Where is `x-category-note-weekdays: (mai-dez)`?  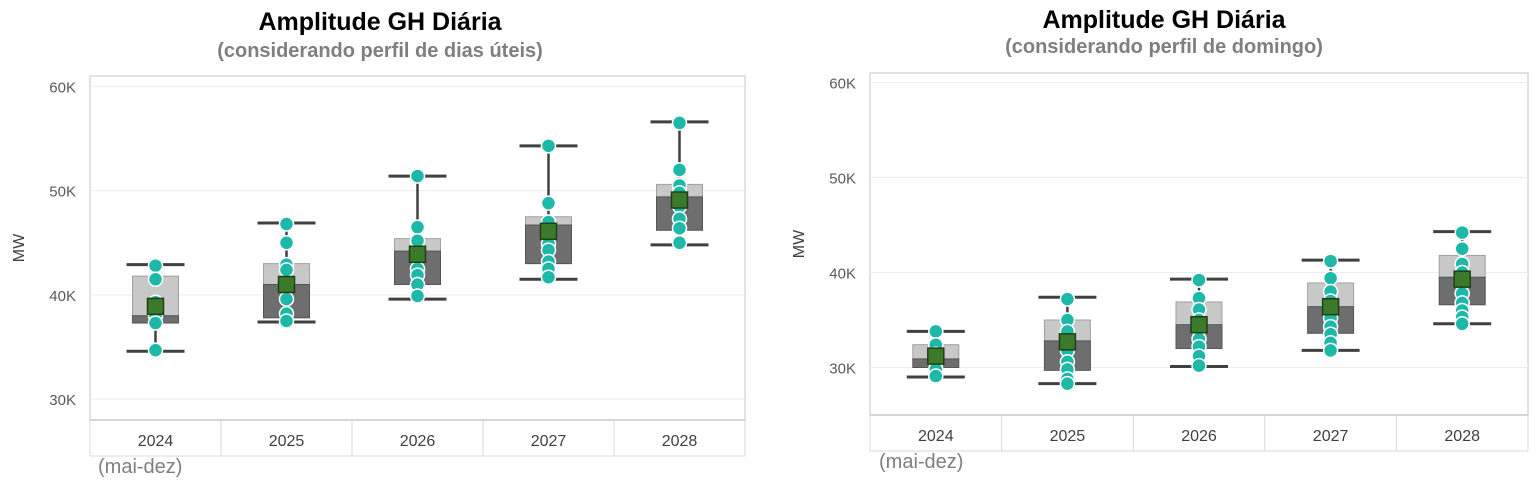
x-category-note-weekdays: (mai-dez) is located at coordinates (140, 467).